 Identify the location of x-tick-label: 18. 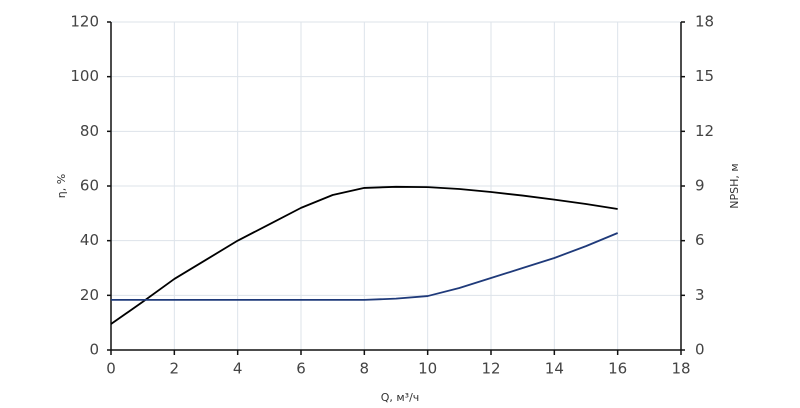
(680, 369).